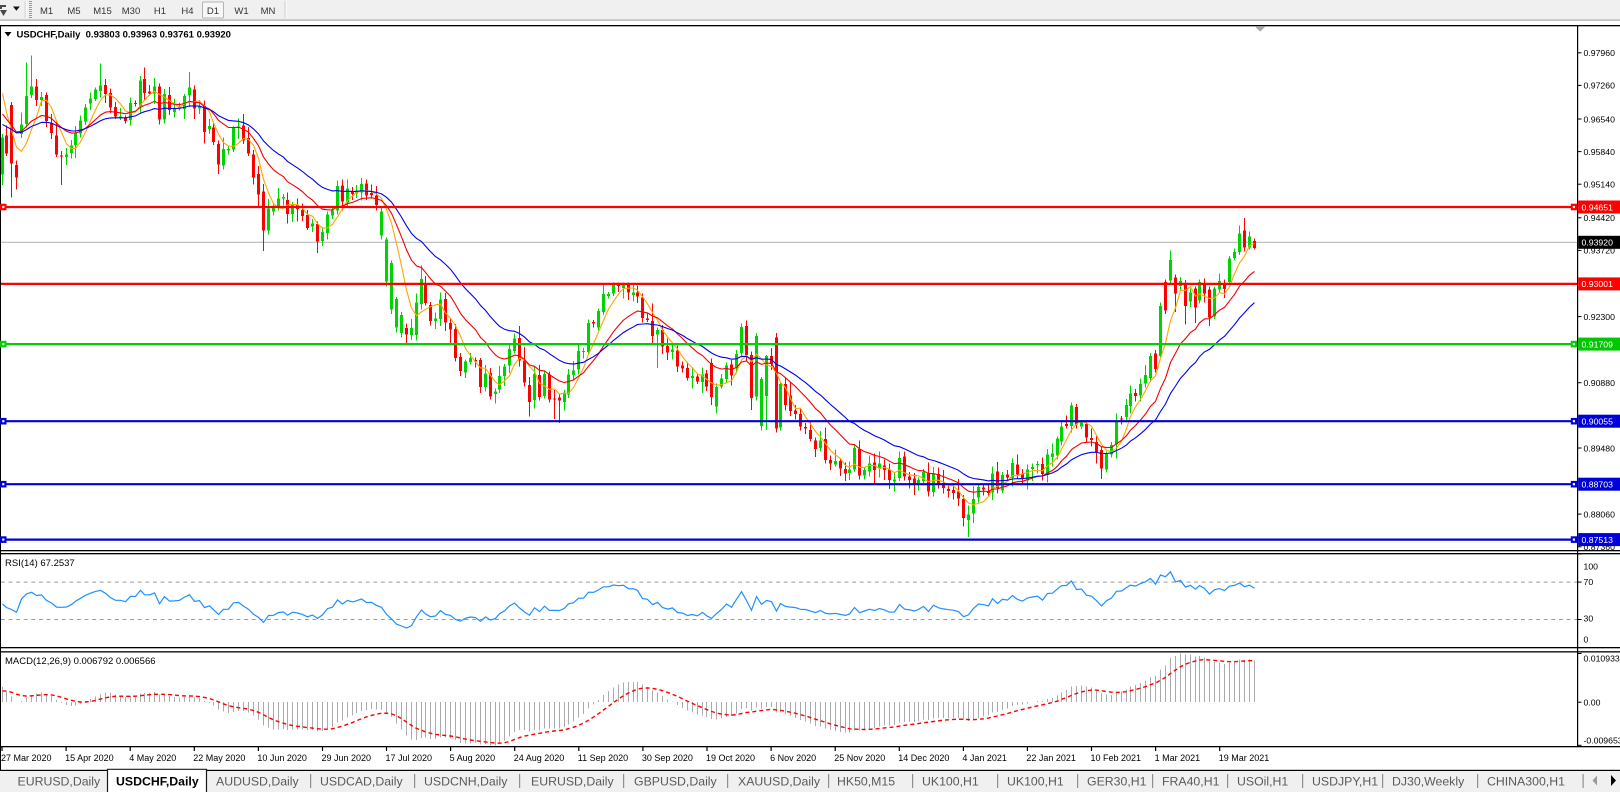 The width and height of the screenshot is (1620, 792). Describe the element at coordinates (26, 758) in the screenshot. I see `svg-text: 27 Mar 2020` at that location.